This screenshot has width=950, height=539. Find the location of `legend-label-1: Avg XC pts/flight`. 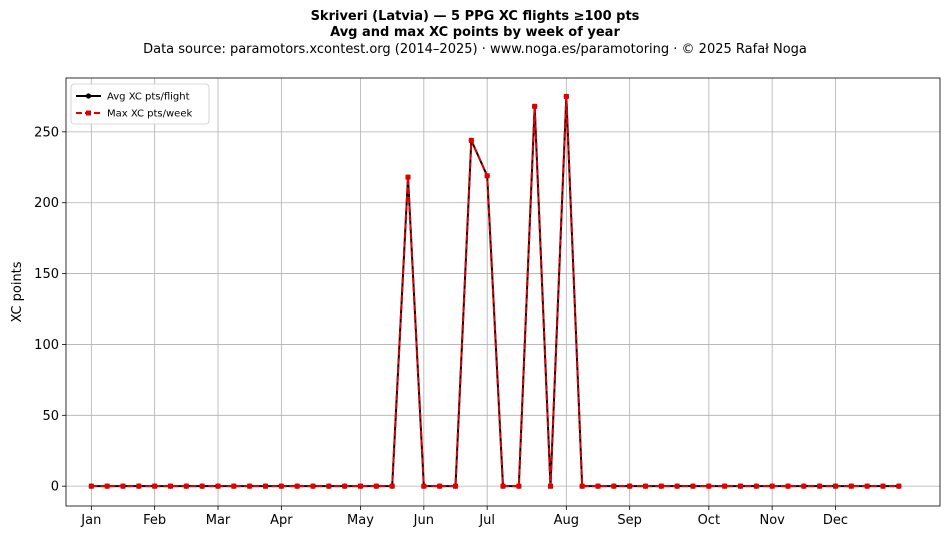

legend-label-1: Avg XC pts/flight is located at coordinates (148, 97).